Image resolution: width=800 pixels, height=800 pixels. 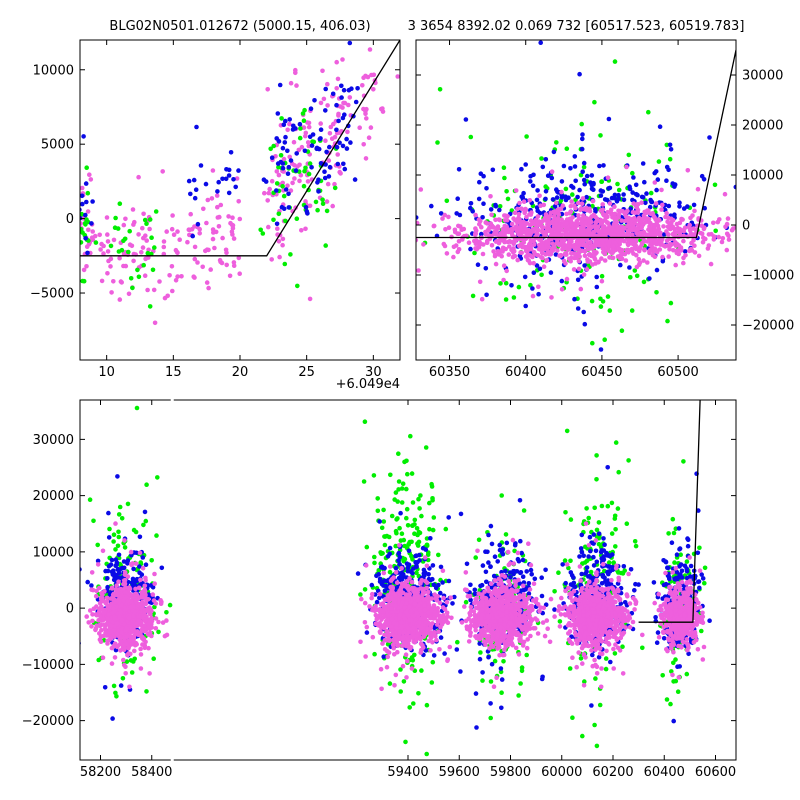 I want to click on x-tick-label: 60500, so click(x=677, y=372).